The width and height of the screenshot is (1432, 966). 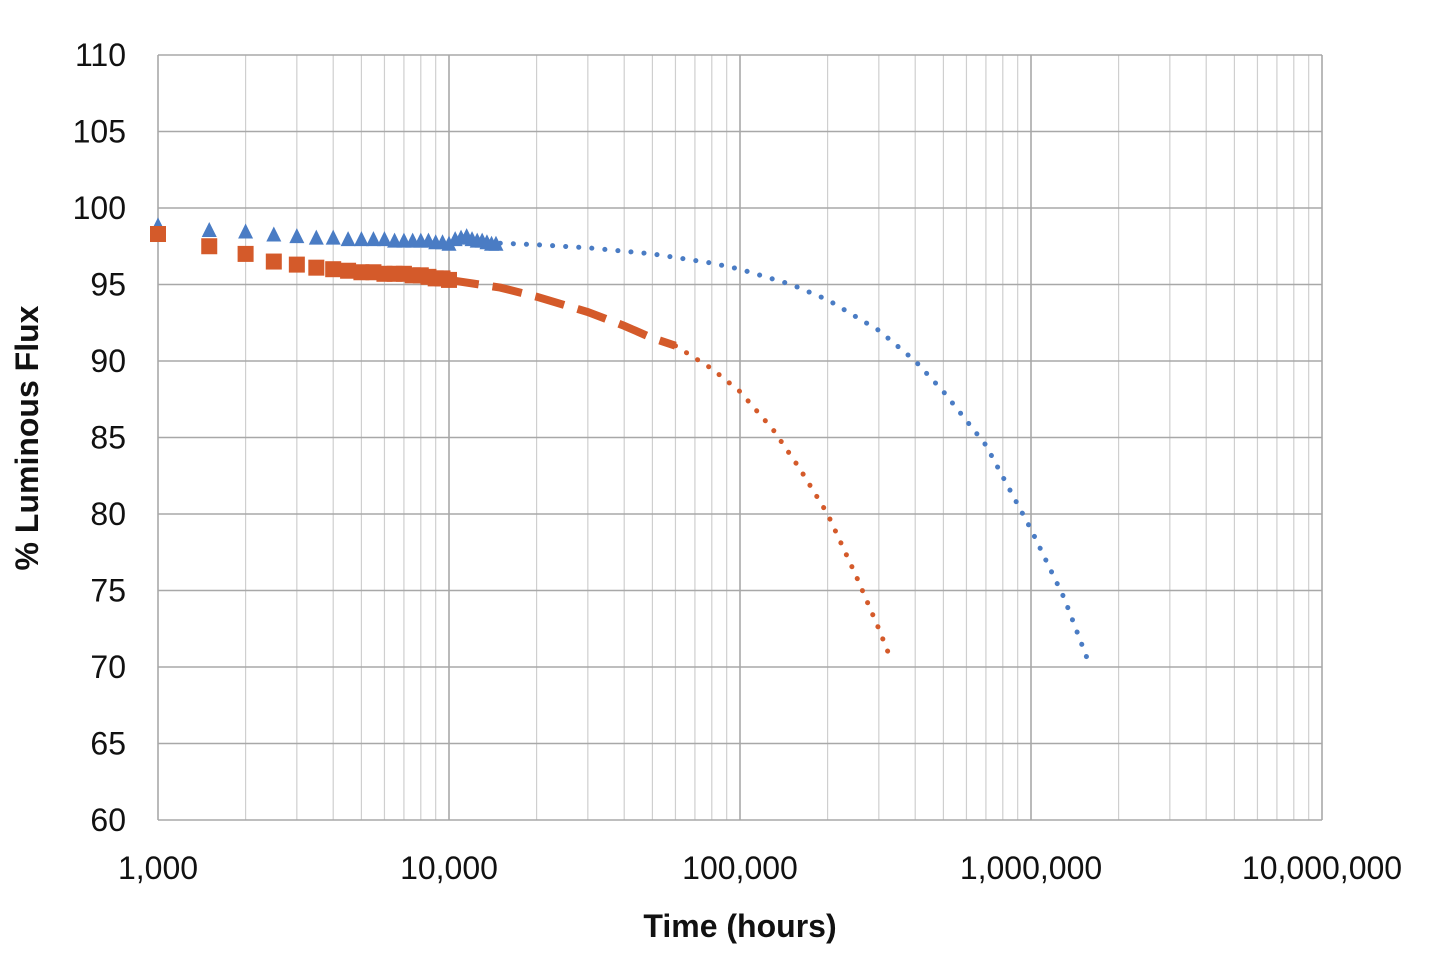 What do you see at coordinates (108, 285) in the screenshot?
I see `y-tick-label: 95` at bounding box center [108, 285].